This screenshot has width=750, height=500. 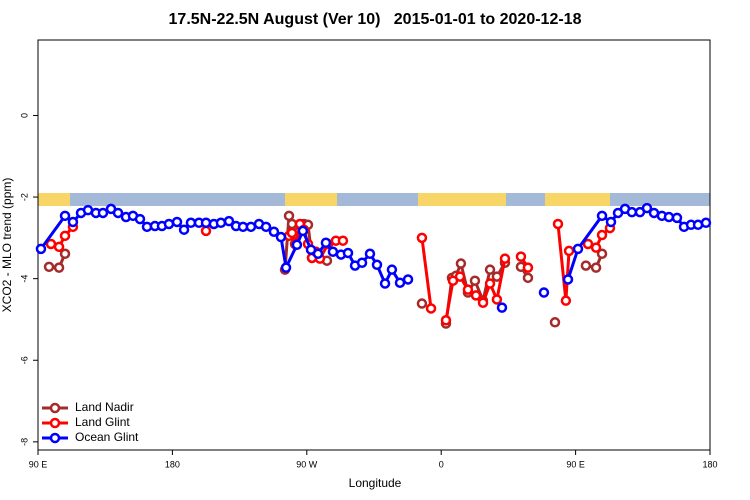 I want to click on y-tick-label: -2, so click(x=24, y=197).